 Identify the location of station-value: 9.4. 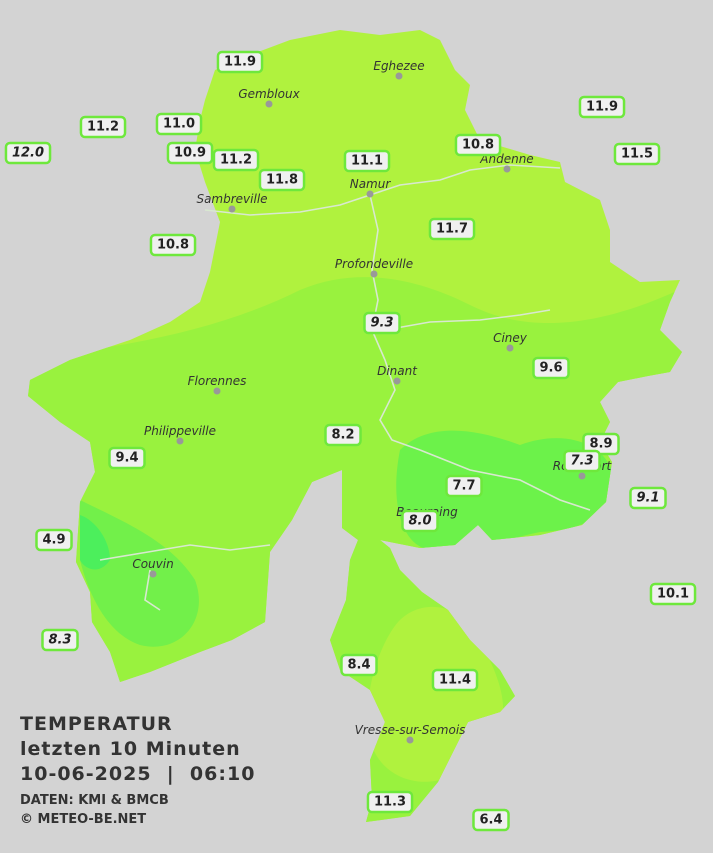
(126, 458).